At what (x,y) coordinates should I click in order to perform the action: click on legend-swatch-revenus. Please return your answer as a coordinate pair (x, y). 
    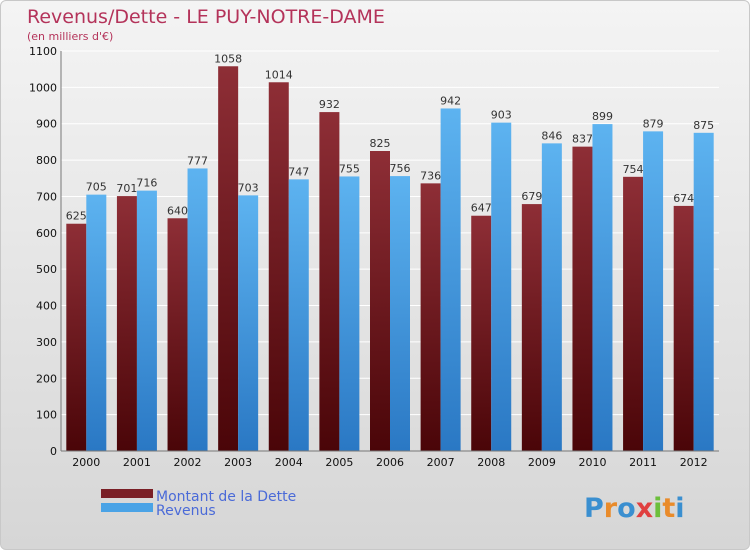
    Looking at the image, I should click on (127, 507).